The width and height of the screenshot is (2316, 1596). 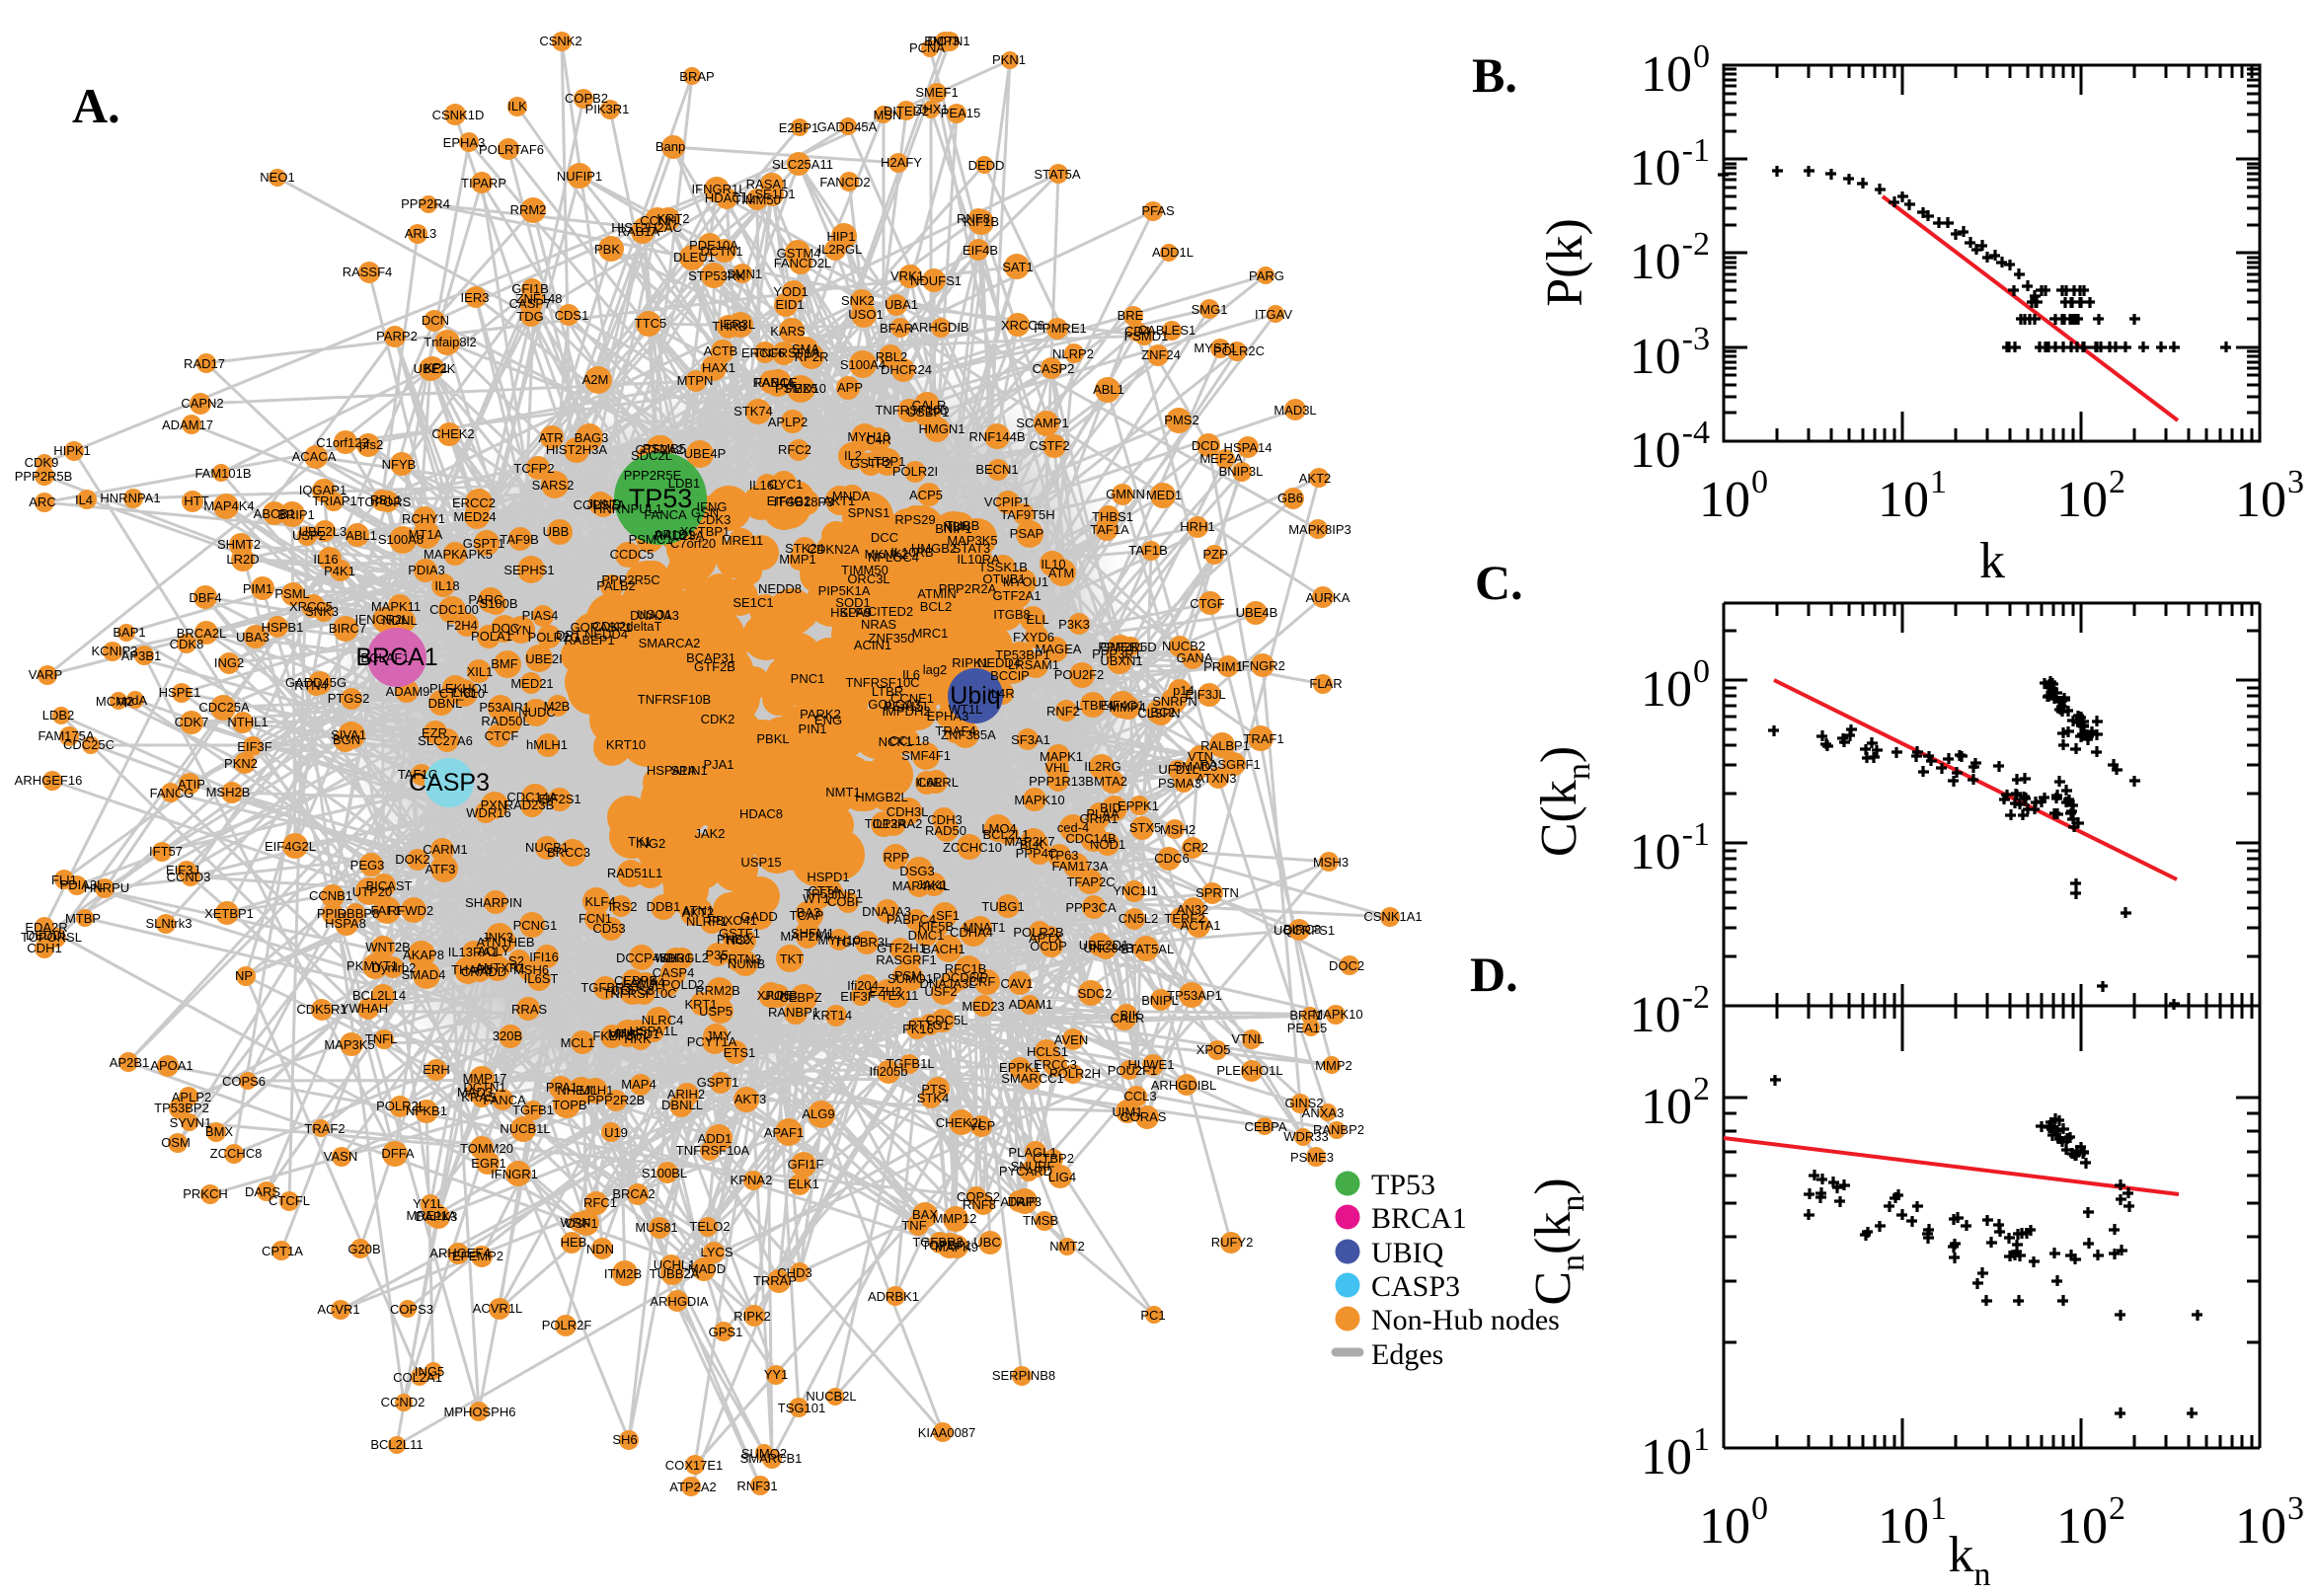 I want to click on svg-text: EIF3J, so click(x=182, y=870).